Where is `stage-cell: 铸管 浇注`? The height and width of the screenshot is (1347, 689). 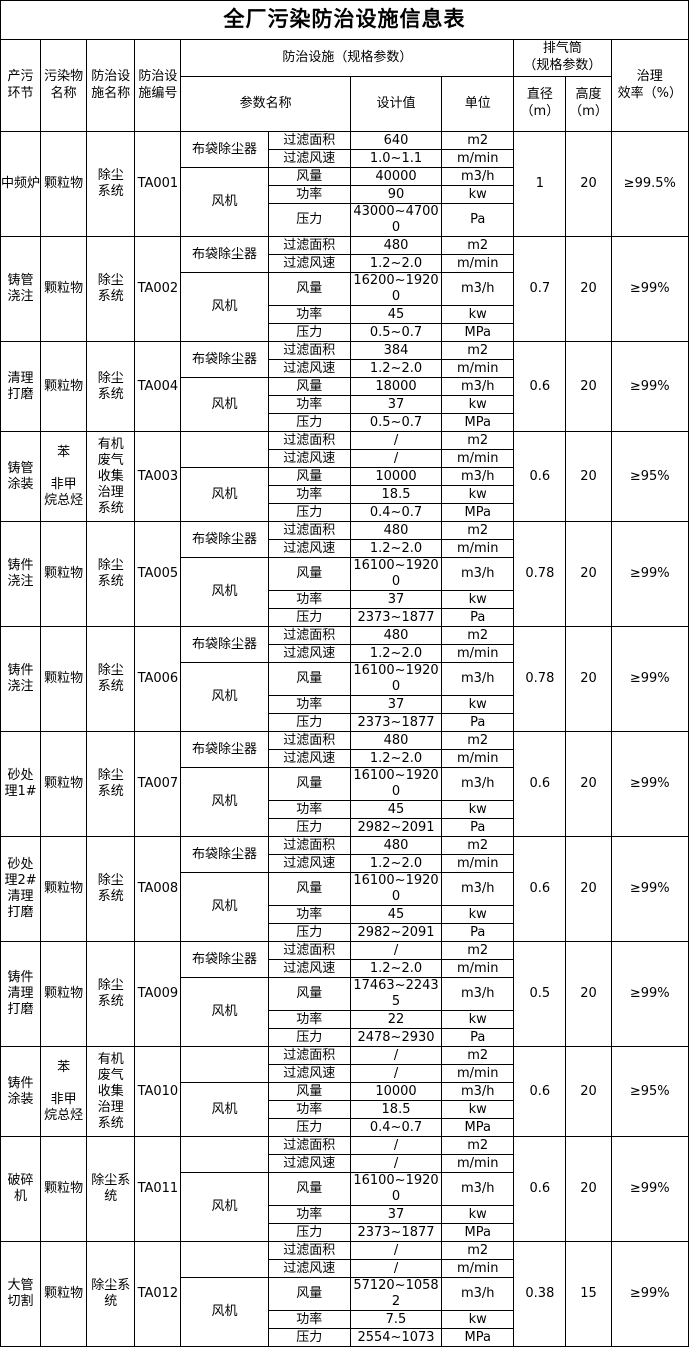
stage-cell: 铸管 浇注 is located at coordinates (21, 289).